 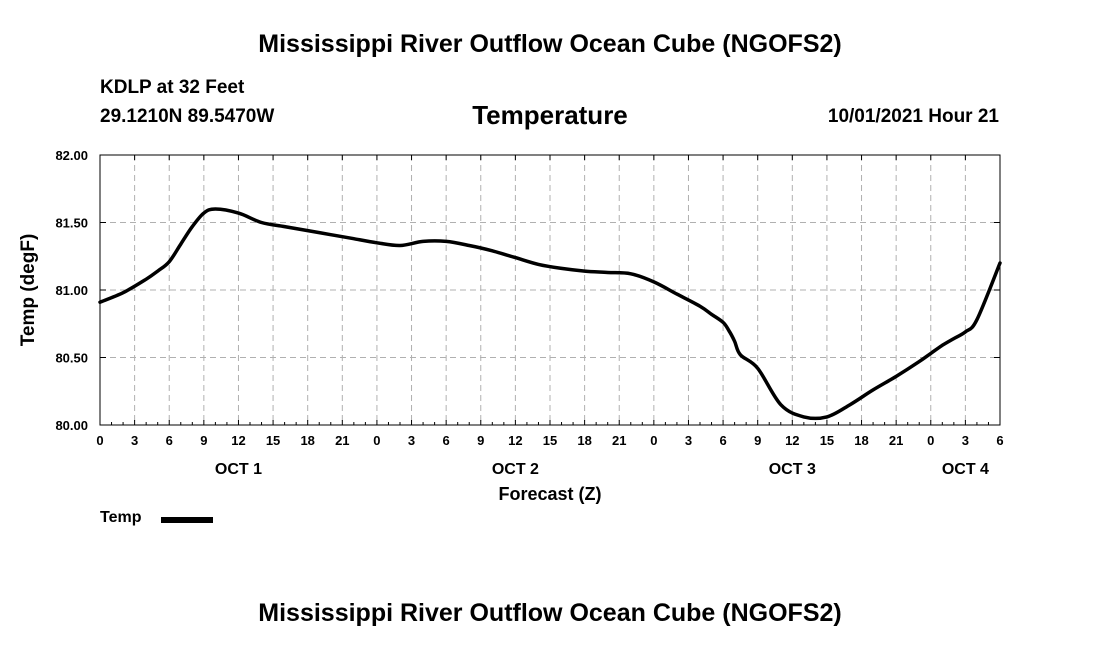 What do you see at coordinates (238, 469) in the screenshot?
I see `x-date-label: OCT 1` at bounding box center [238, 469].